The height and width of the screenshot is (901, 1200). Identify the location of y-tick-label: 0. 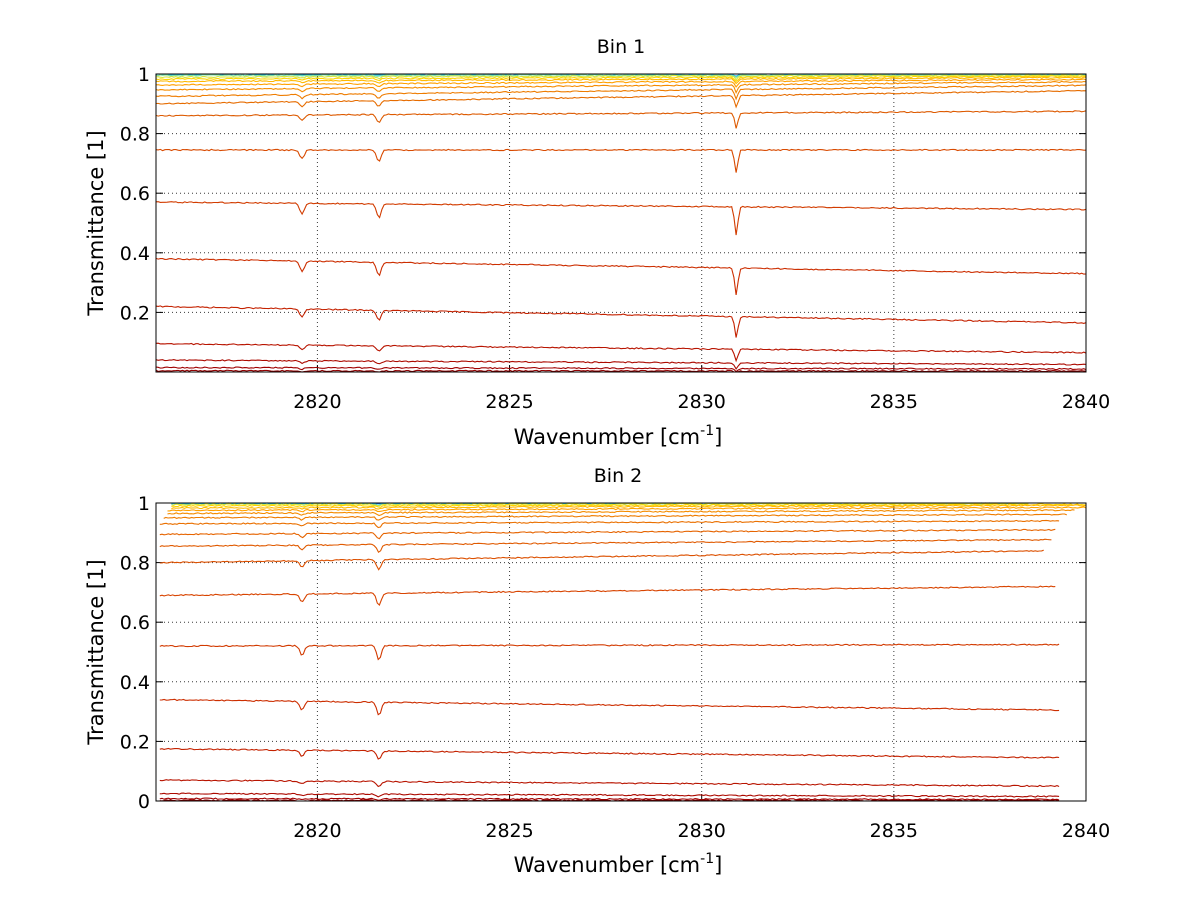
(144, 802).